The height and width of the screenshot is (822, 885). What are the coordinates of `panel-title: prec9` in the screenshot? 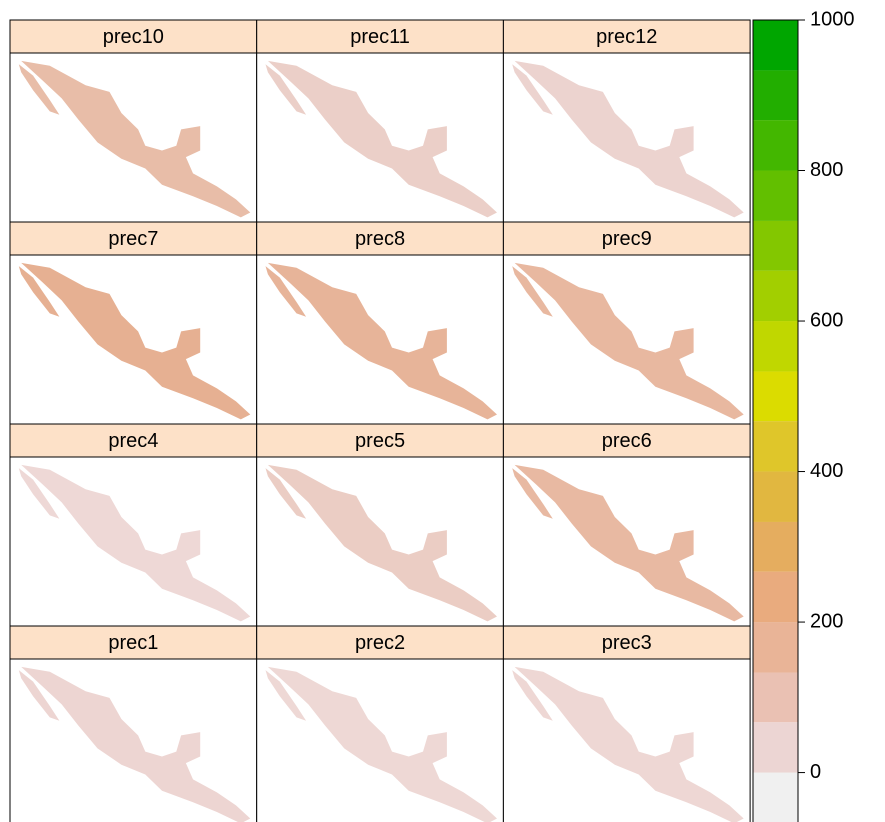 It's located at (627, 239).